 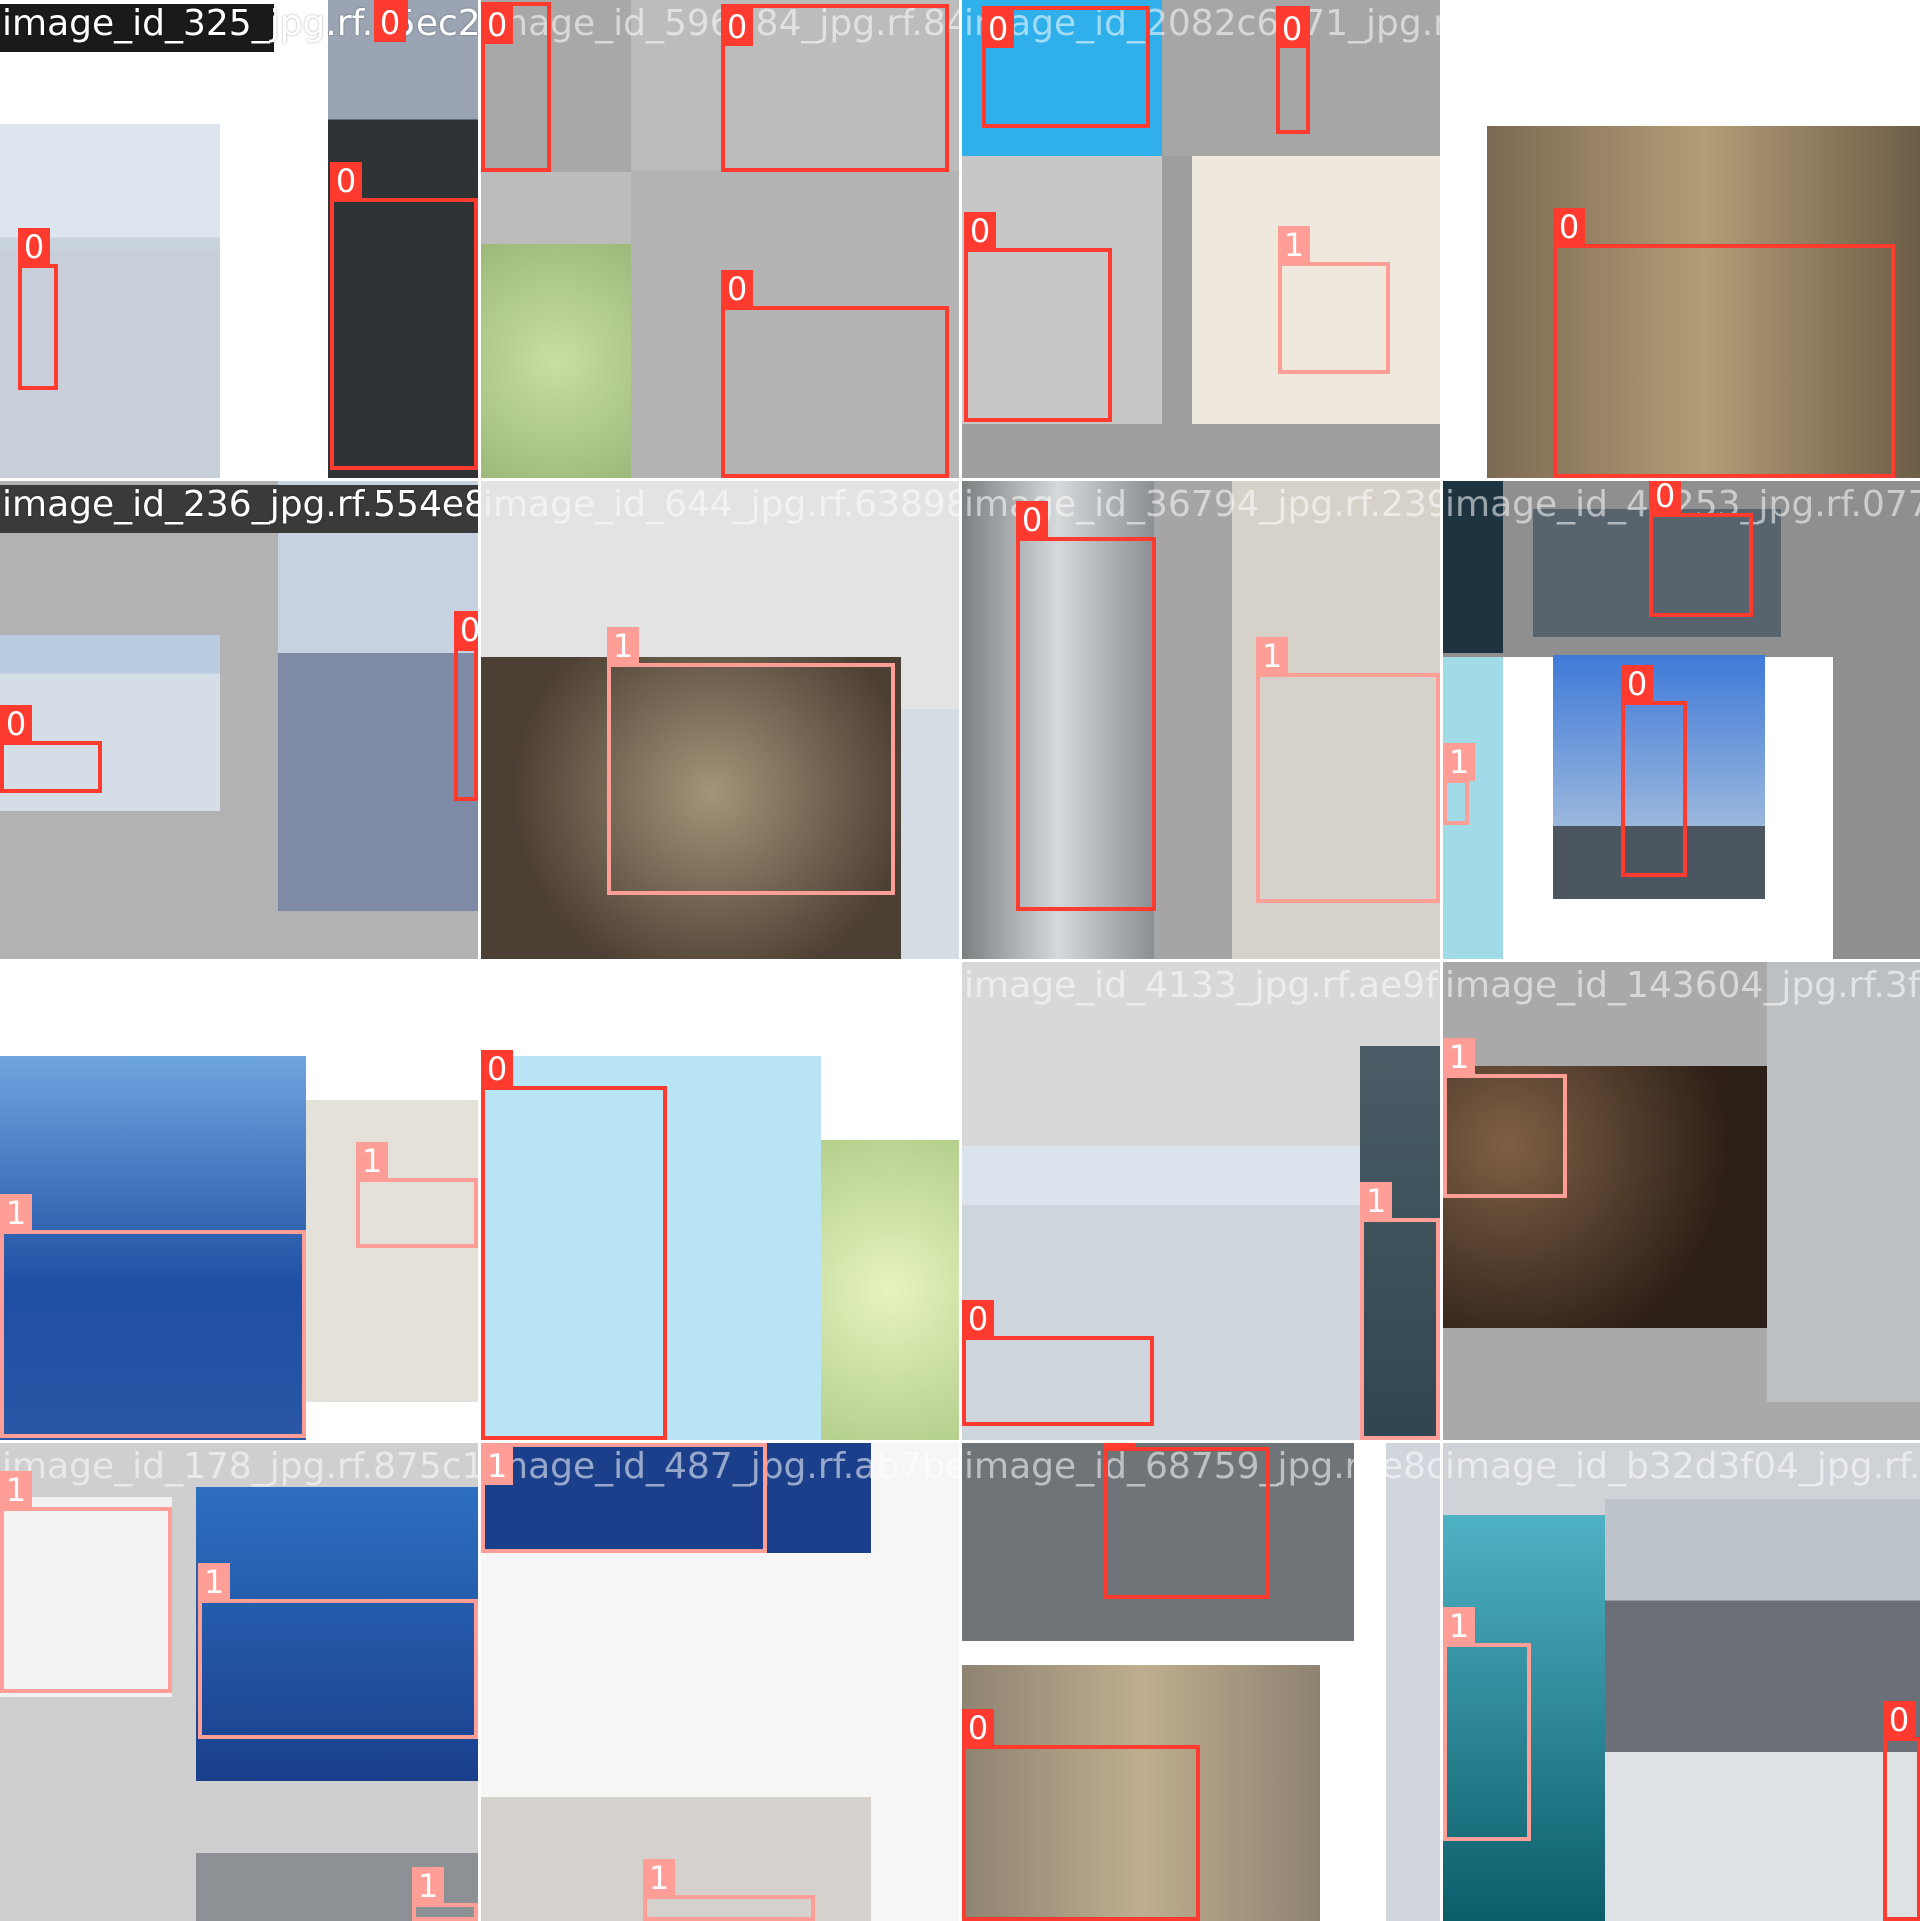 What do you see at coordinates (378, 696) in the screenshot?
I see `mountain-photo` at bounding box center [378, 696].